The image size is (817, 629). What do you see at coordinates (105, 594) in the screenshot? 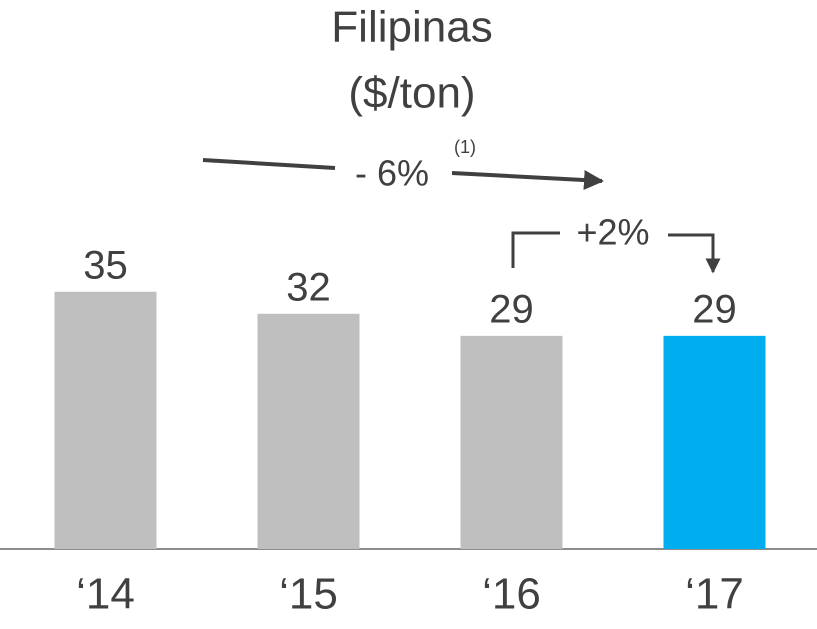
I see `x-tick-label: ‘14` at bounding box center [105, 594].